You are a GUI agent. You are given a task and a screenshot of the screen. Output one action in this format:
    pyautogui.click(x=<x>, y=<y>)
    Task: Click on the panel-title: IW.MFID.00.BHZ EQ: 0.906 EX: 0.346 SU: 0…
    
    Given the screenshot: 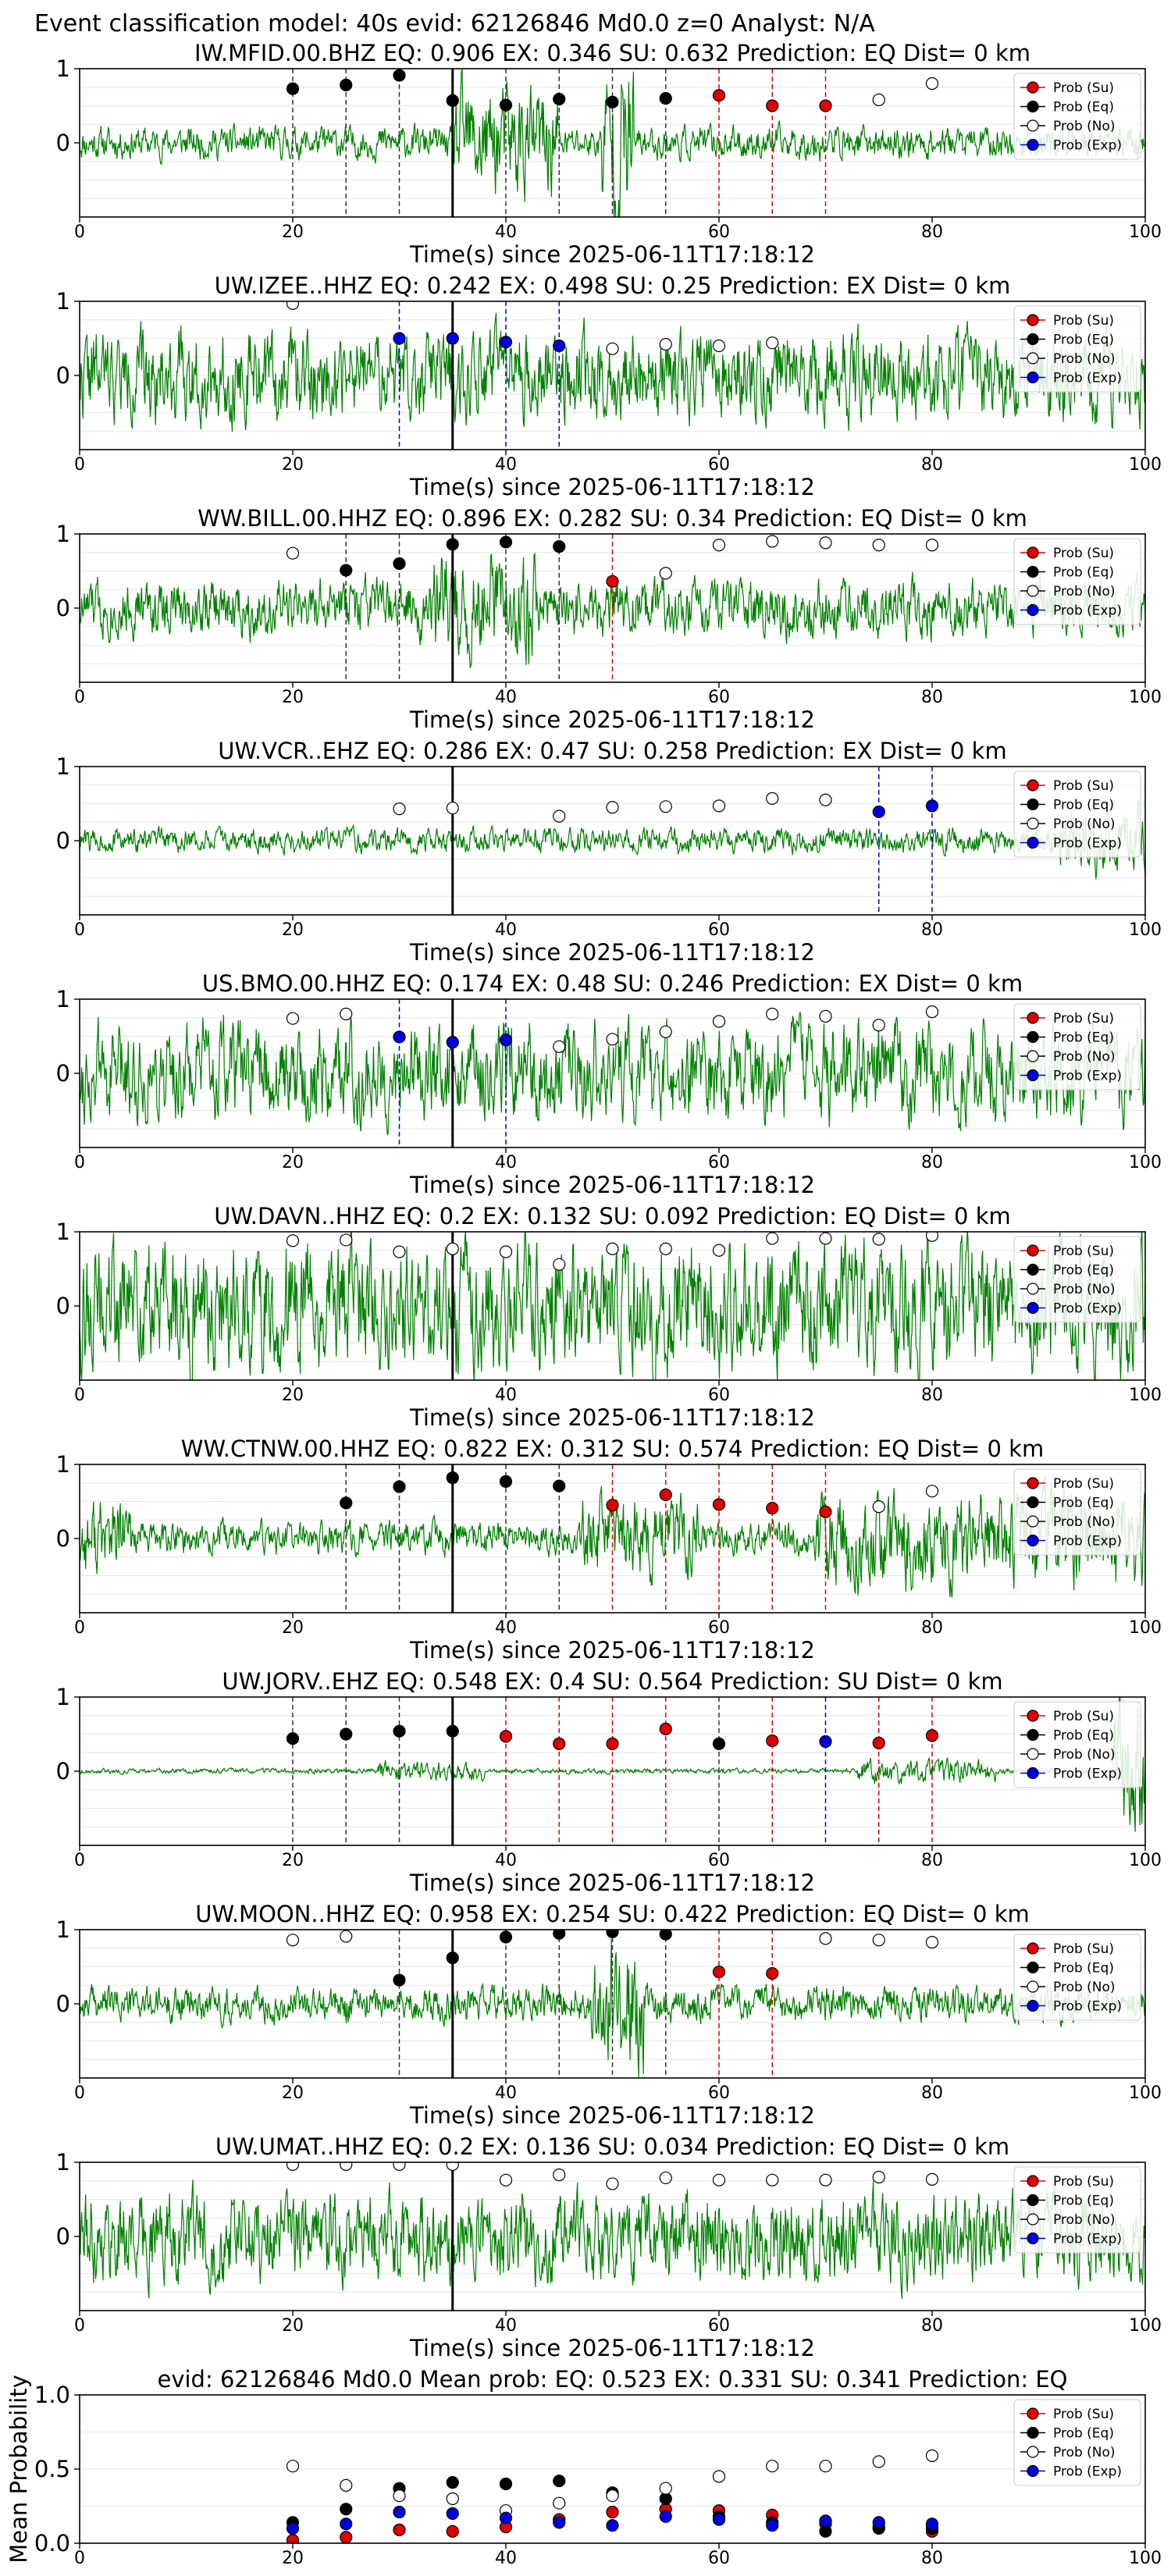 What is the action you would take?
    pyautogui.click(x=612, y=53)
    